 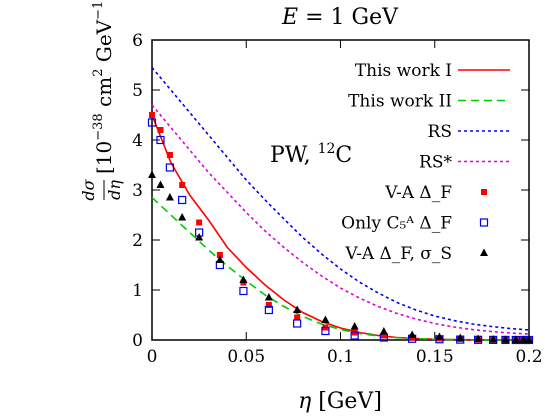 I want to click on y-tick-label: 0, so click(x=137, y=341).